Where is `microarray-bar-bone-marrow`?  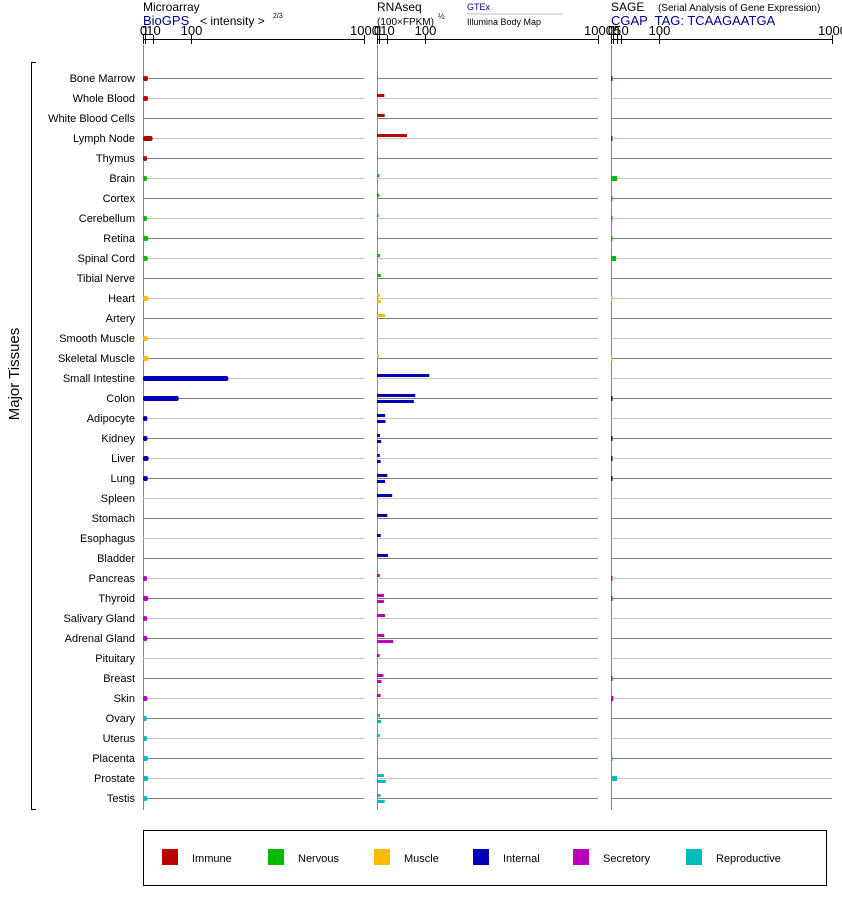
microarray-bar-bone-marrow is located at coordinates (145, 78).